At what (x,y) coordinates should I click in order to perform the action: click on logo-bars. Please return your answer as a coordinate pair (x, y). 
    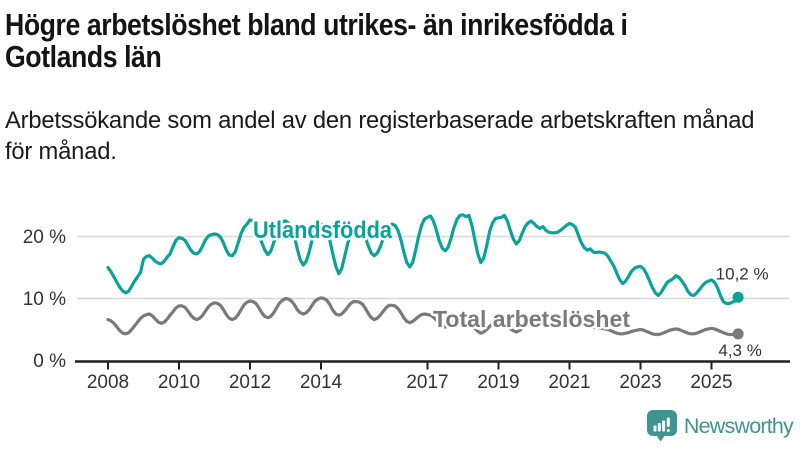
    Looking at the image, I should click on (661, 424).